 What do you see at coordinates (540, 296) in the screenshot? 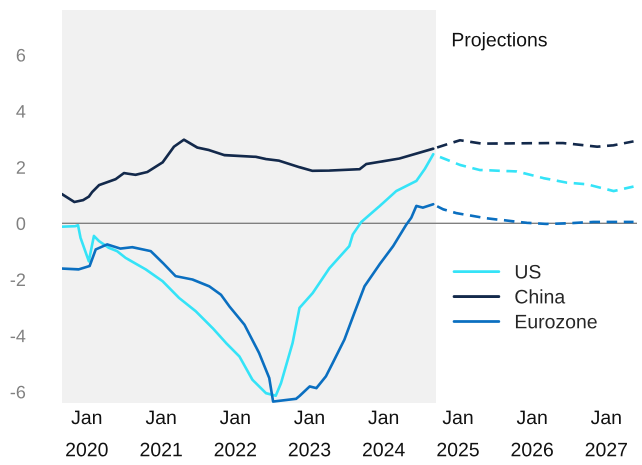
I see `legend-label: China` at bounding box center [540, 296].